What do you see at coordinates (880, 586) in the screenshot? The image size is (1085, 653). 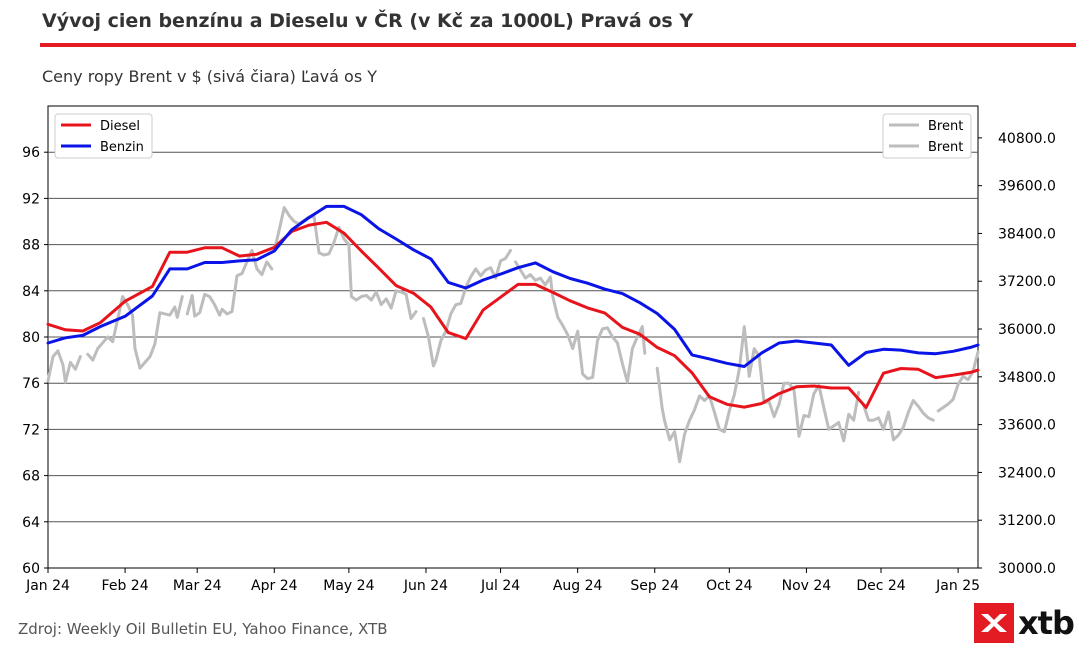 I see `x-tick-label: Dec 24` at bounding box center [880, 586].